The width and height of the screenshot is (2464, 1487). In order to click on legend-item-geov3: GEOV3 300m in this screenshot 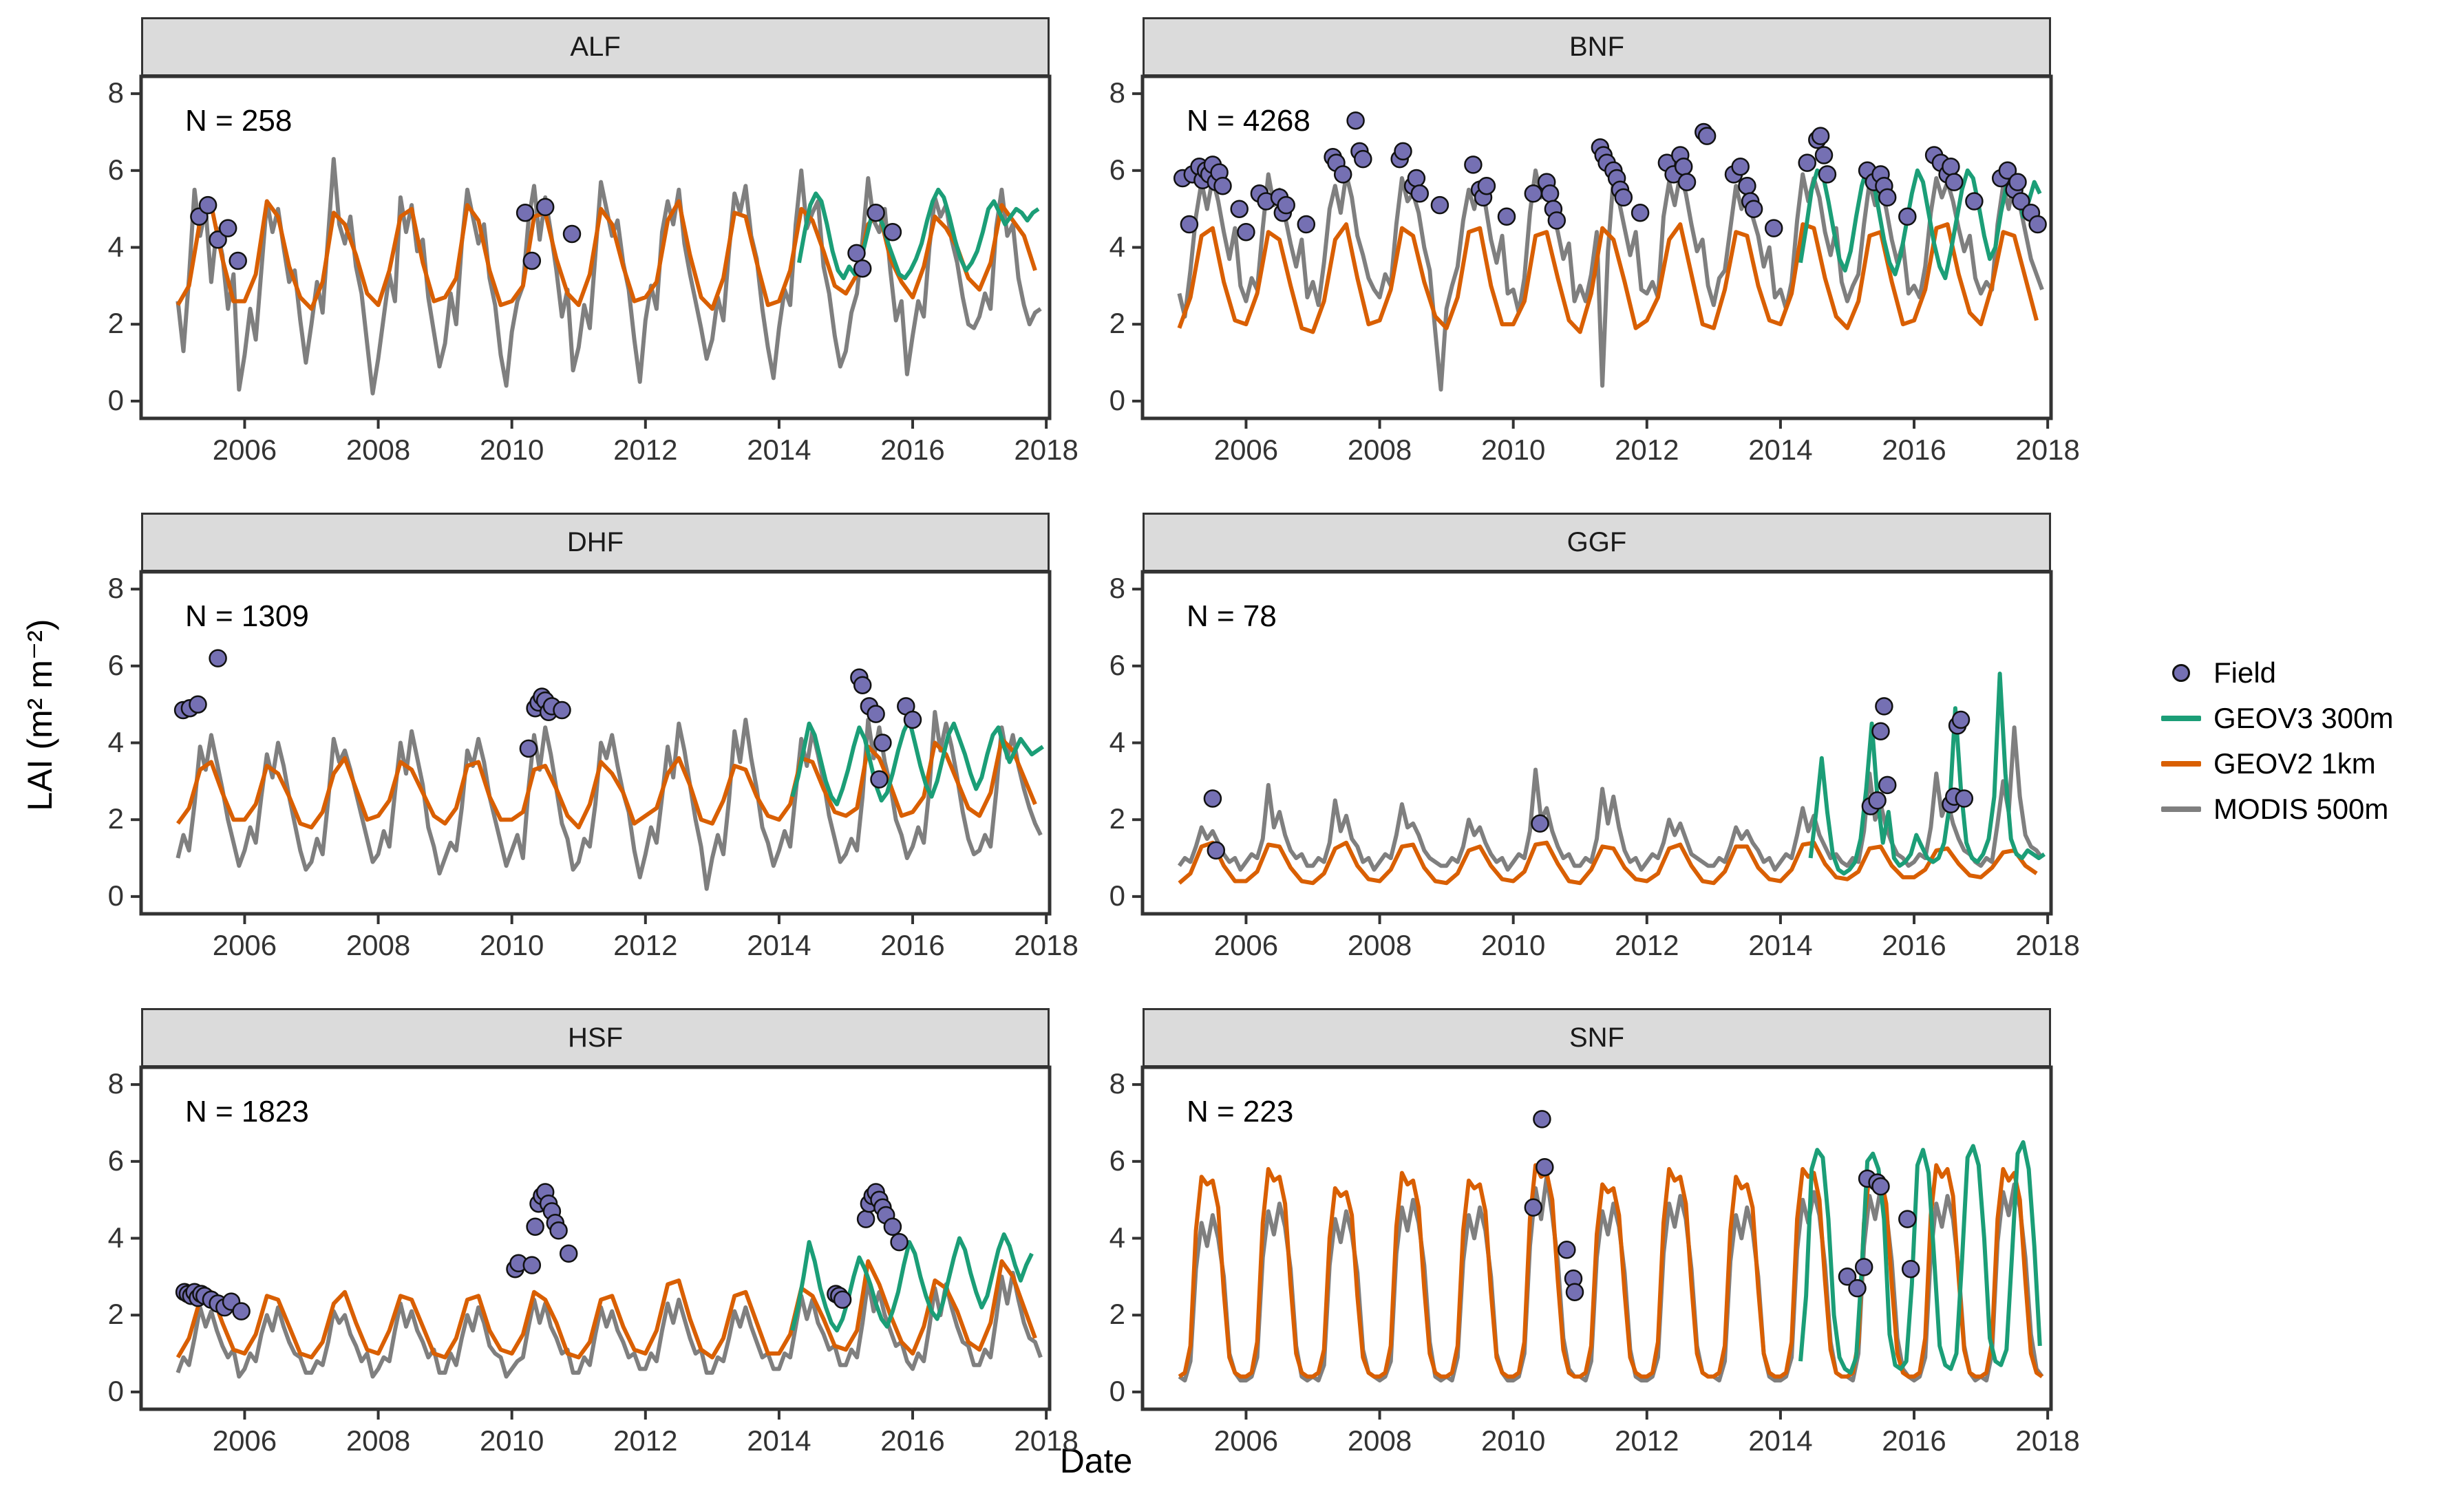, I will do `click(2276, 718)`.